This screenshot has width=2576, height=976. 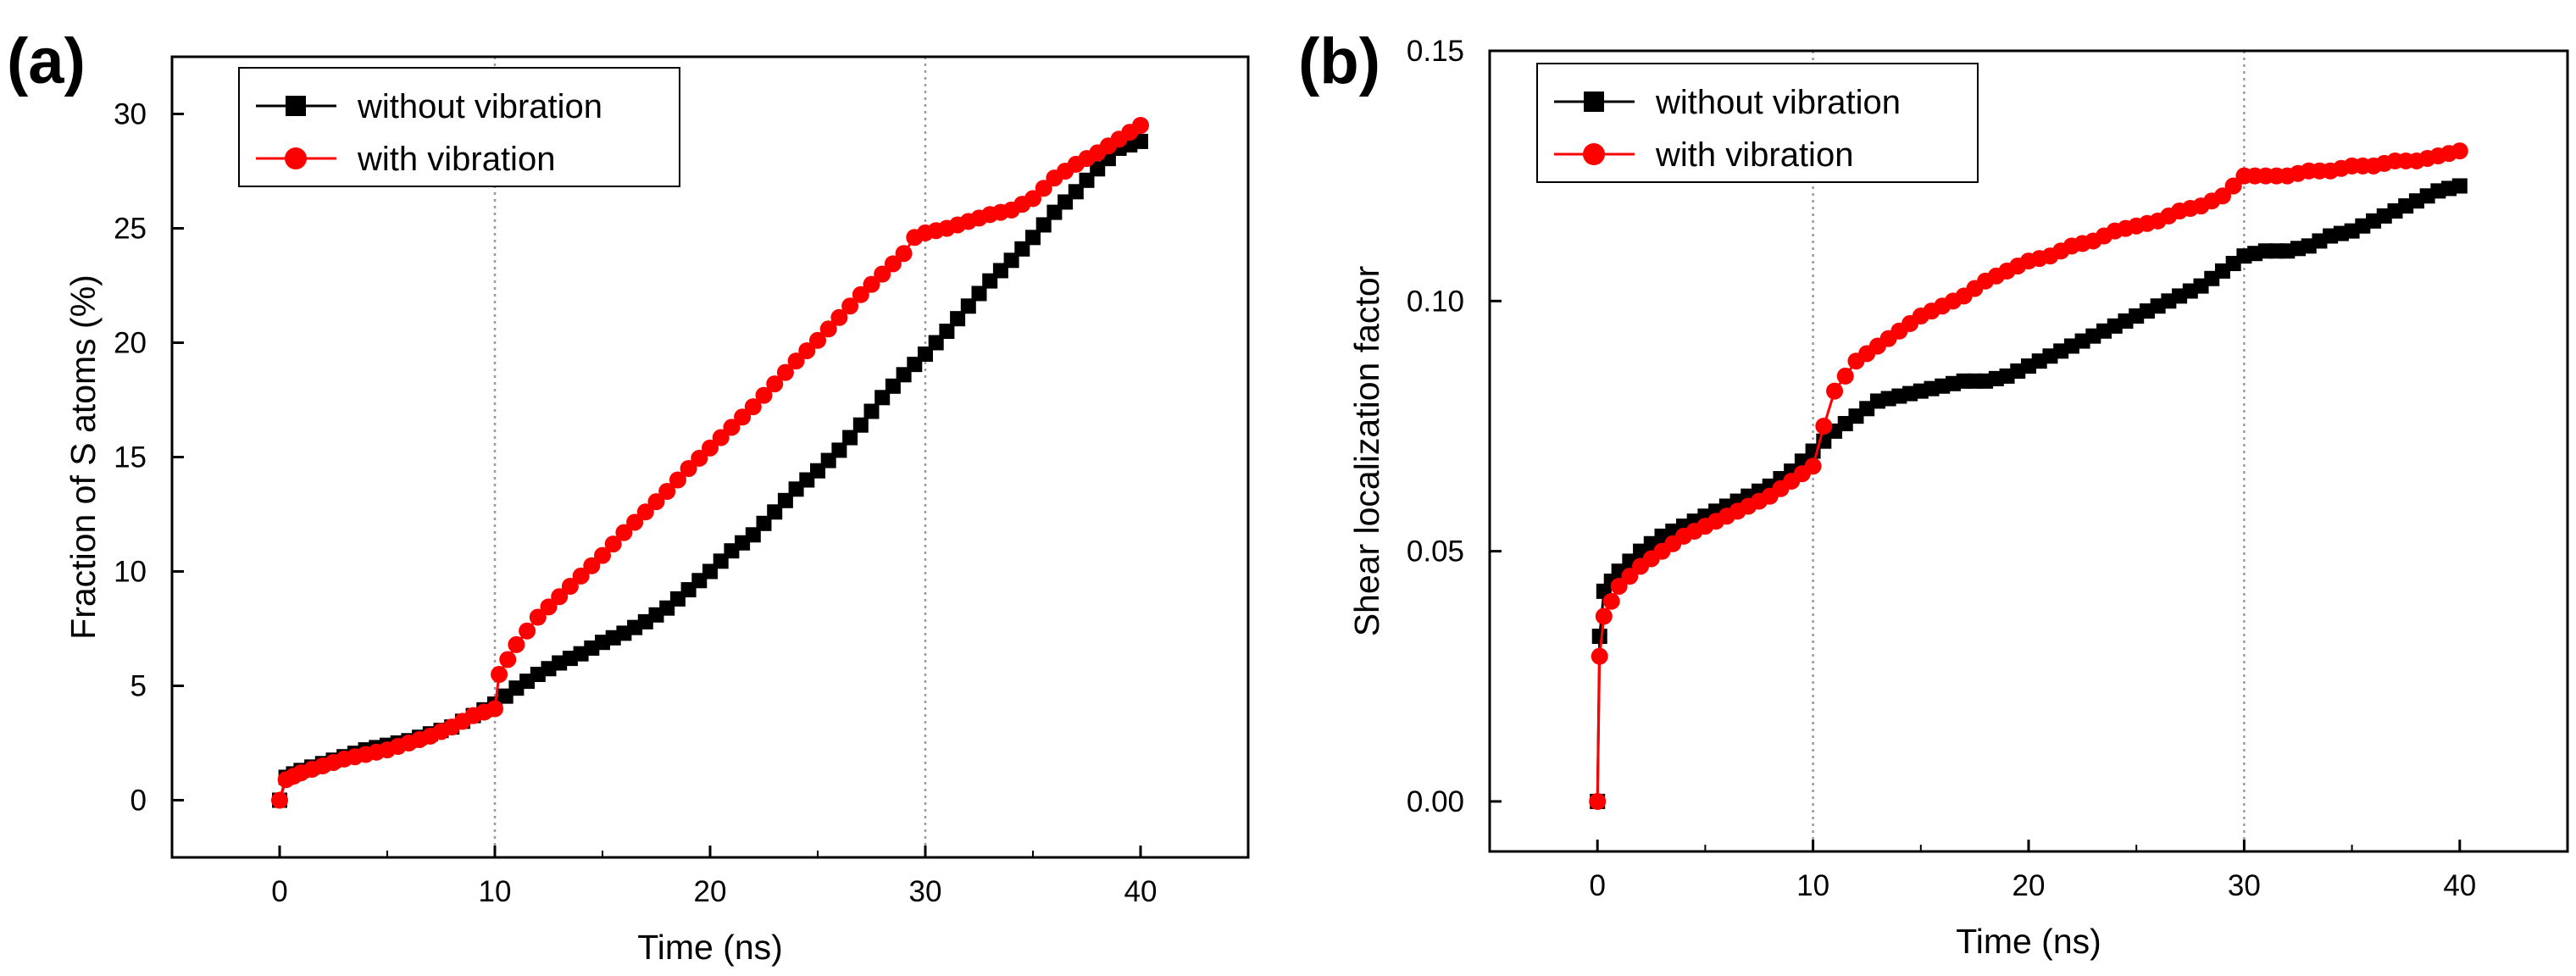 What do you see at coordinates (1435, 801) in the screenshot?
I see `y-tick-label: 0.00` at bounding box center [1435, 801].